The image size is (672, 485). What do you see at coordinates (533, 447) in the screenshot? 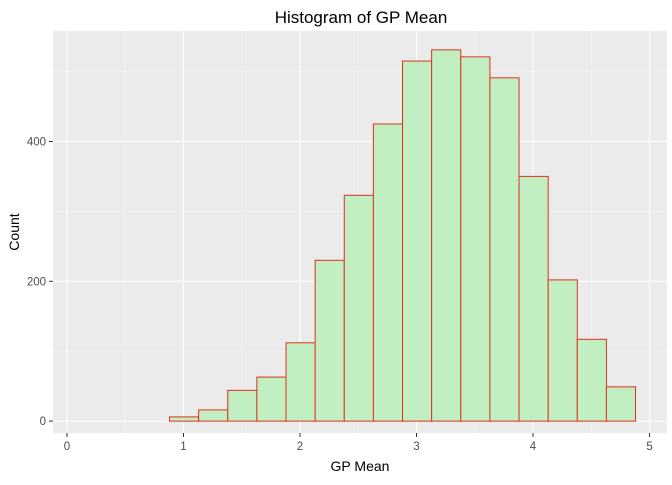
I see `x-tick-label: 4` at bounding box center [533, 447].